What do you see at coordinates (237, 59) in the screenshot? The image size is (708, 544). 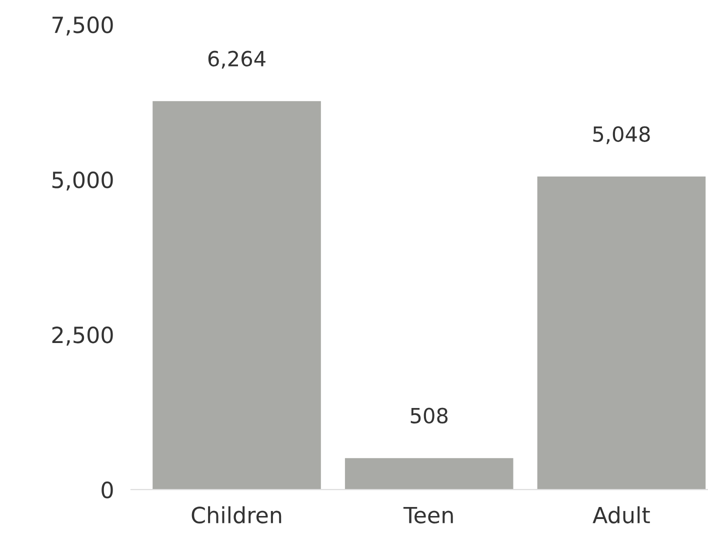 I see `data-label: 6,264` at bounding box center [237, 59].